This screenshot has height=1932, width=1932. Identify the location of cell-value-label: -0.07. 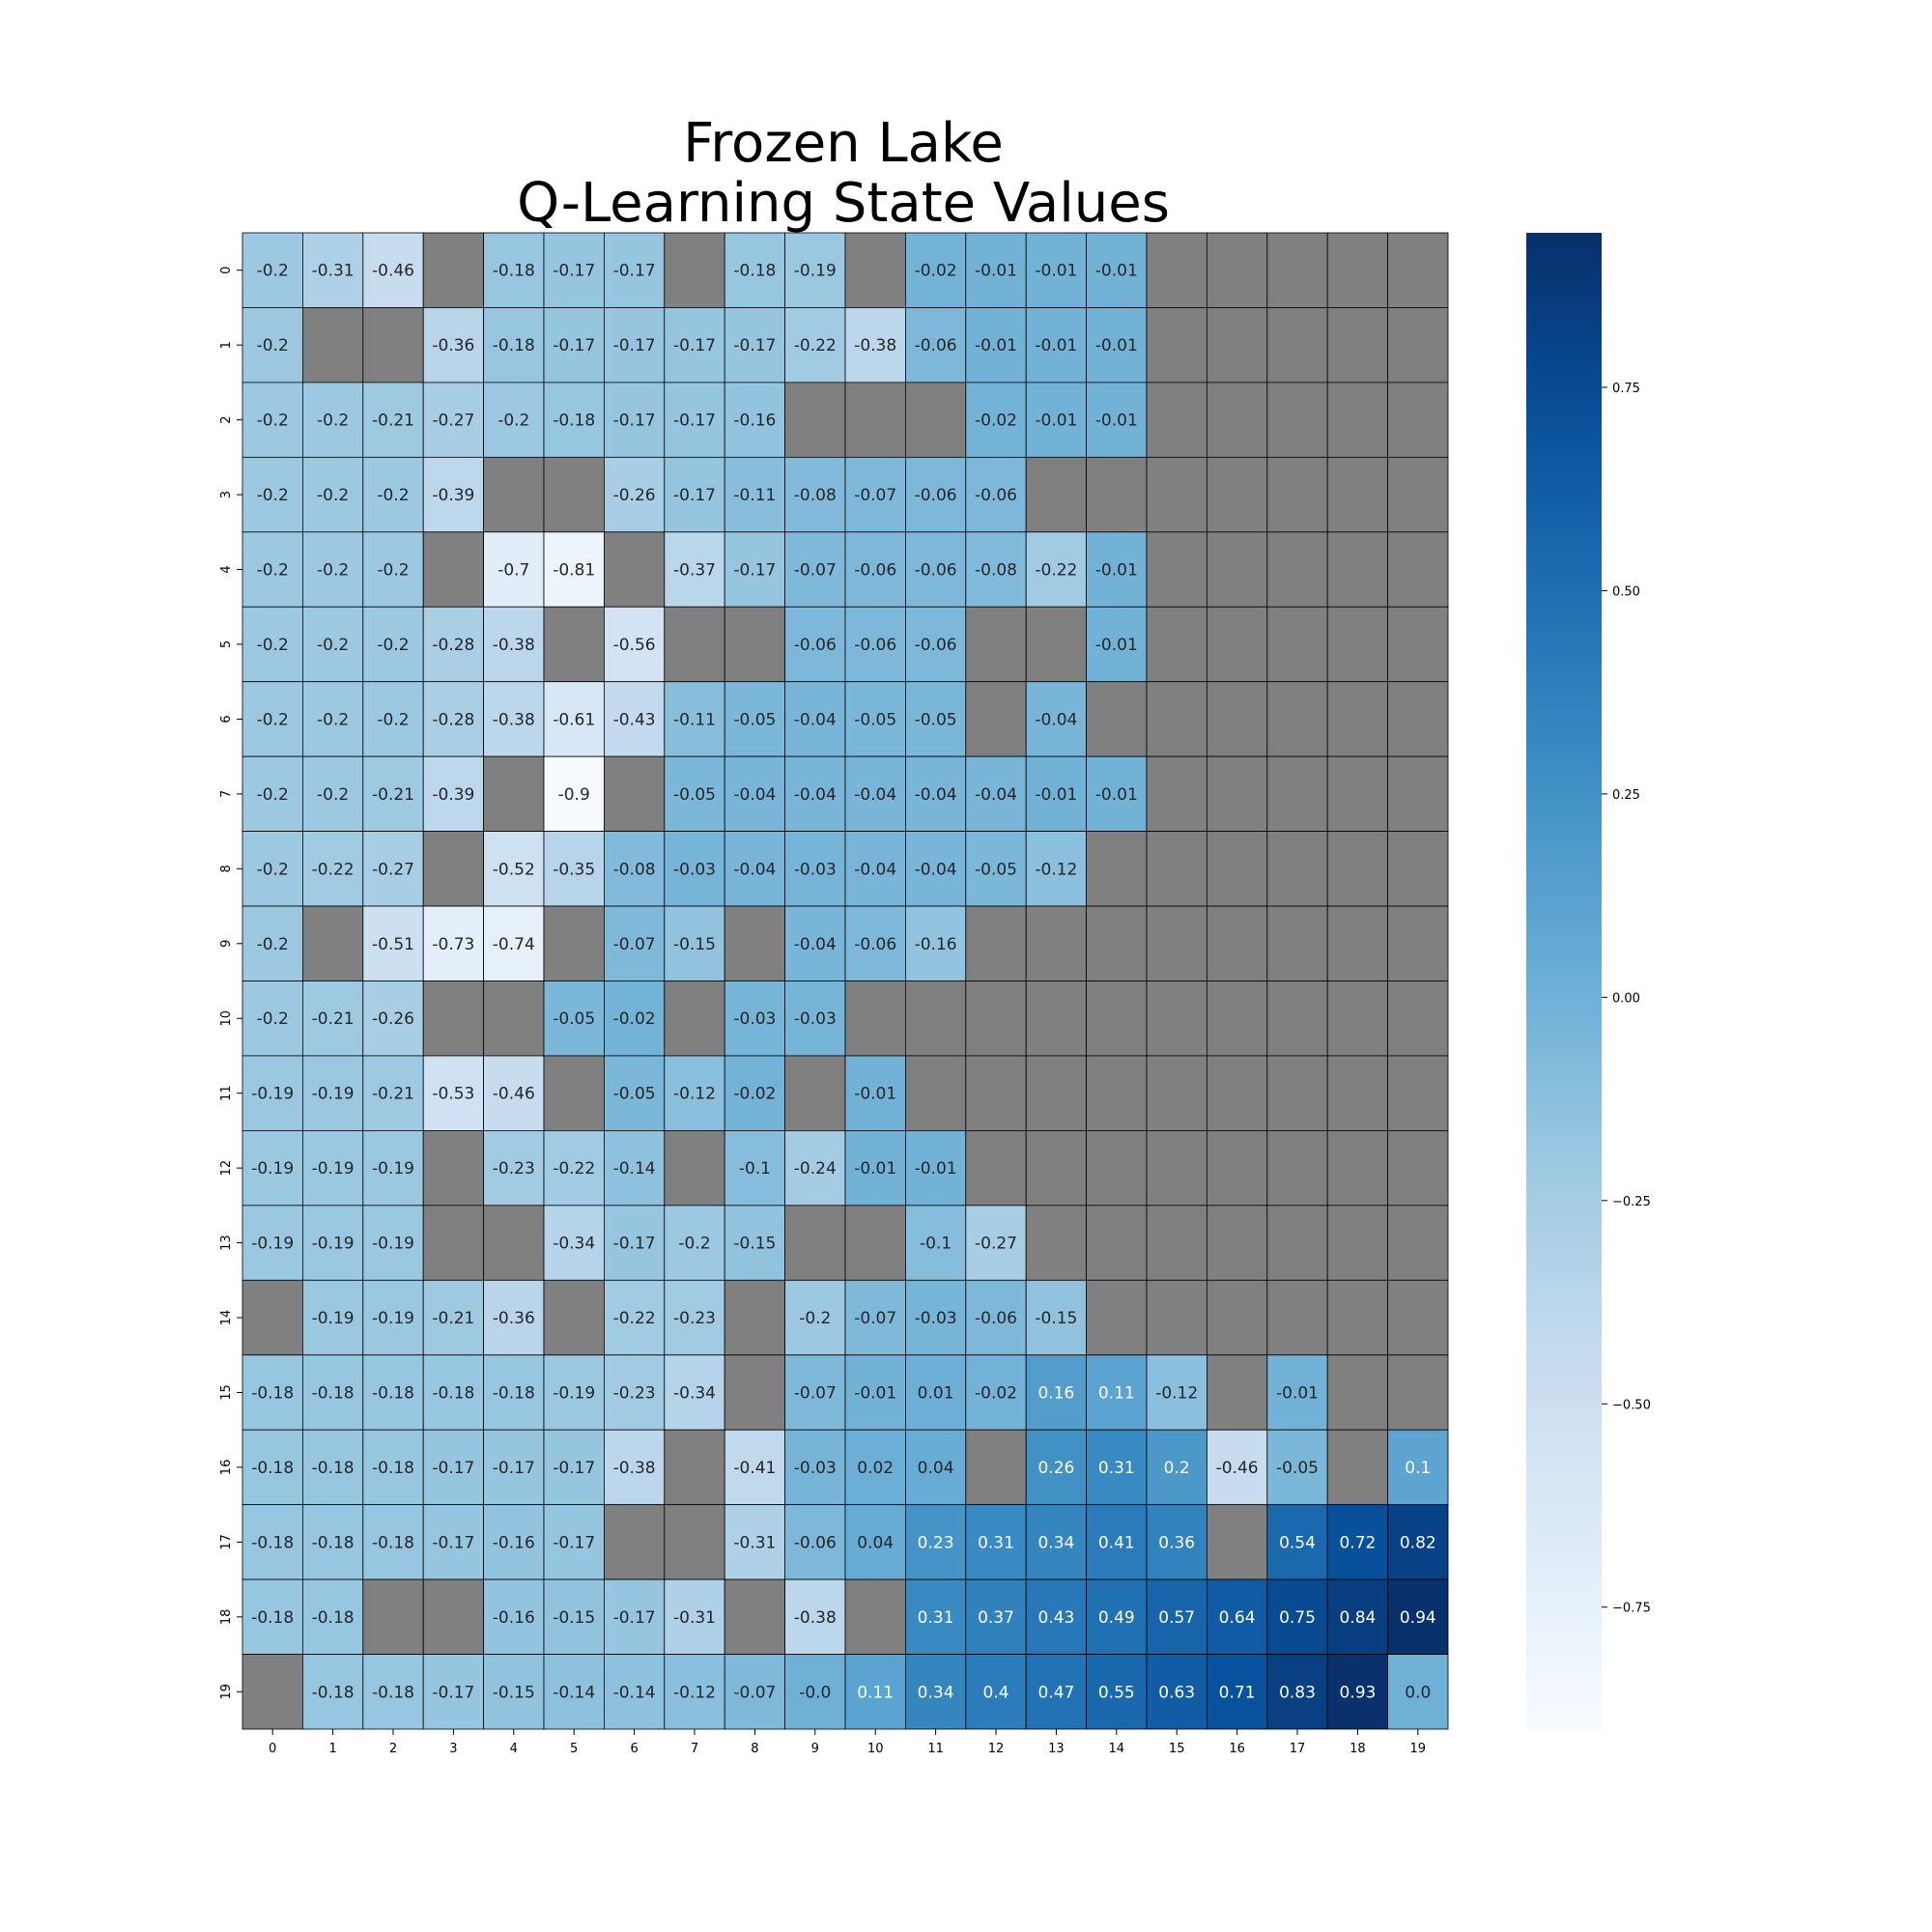
(815, 1393).